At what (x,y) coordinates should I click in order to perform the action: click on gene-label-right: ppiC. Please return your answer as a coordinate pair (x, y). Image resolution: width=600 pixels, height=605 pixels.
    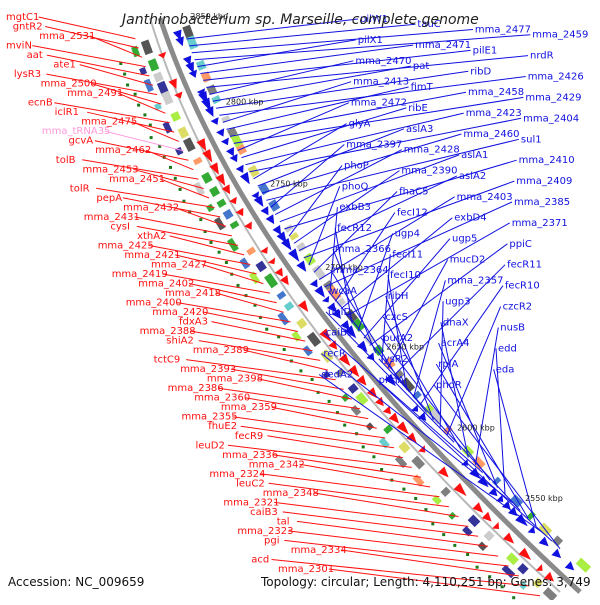
    Looking at the image, I should click on (520, 244).